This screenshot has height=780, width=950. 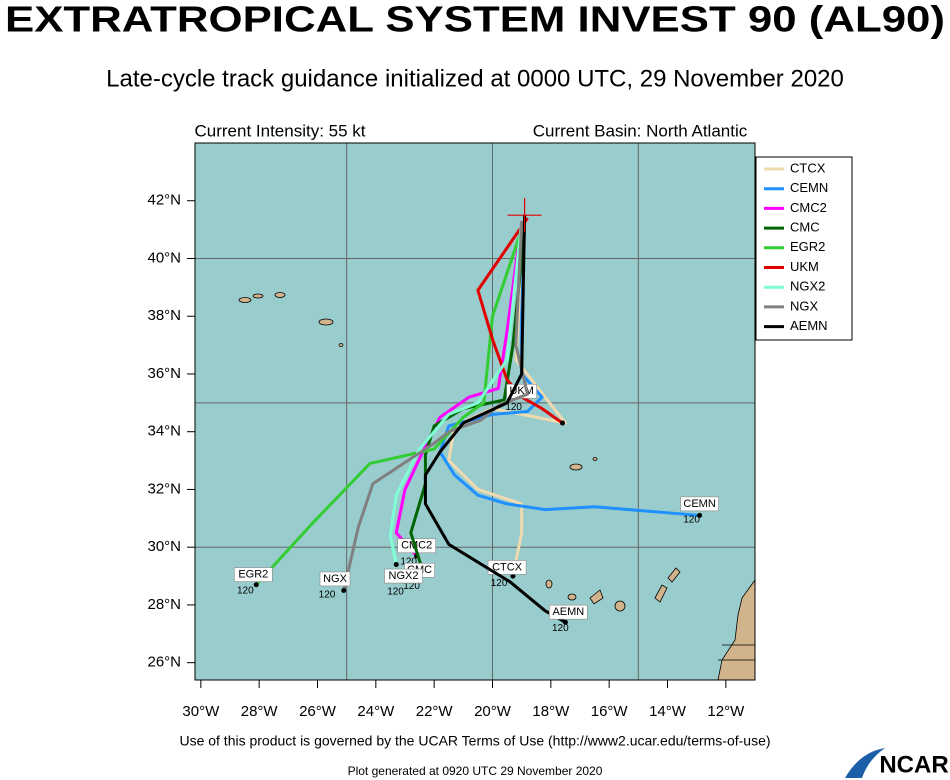 I want to click on x-tick-label: 16°W, so click(x=610, y=711).